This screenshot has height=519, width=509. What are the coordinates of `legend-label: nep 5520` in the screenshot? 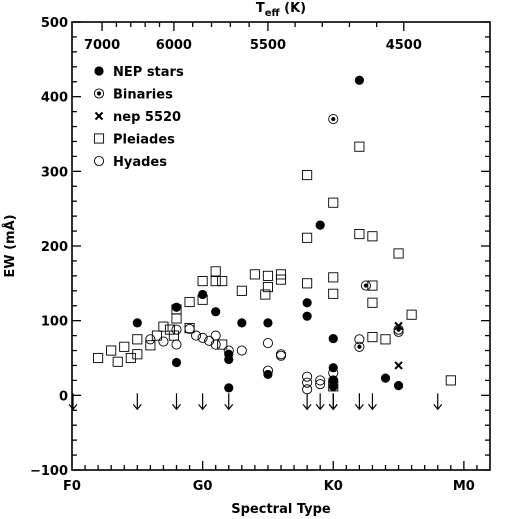 It's located at (147, 117).